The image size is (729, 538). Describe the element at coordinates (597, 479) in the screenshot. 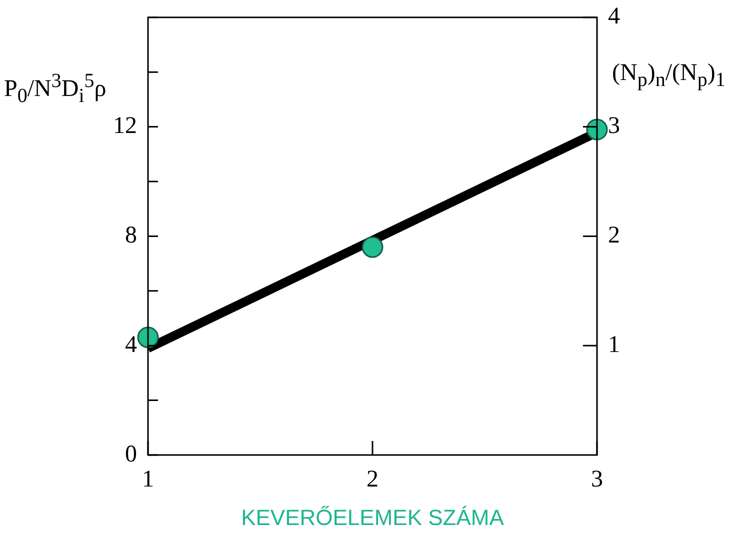

I see `x-tick-label: 3` at that location.